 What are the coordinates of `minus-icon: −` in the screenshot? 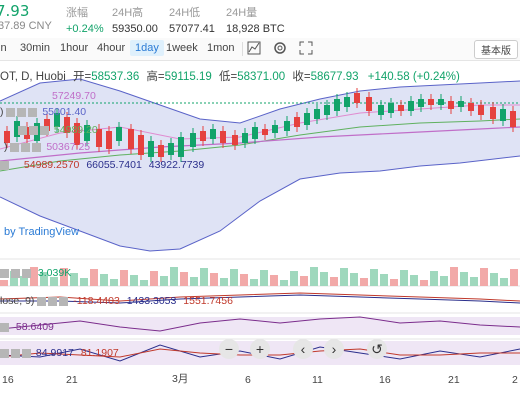 It's located at (229, 349).